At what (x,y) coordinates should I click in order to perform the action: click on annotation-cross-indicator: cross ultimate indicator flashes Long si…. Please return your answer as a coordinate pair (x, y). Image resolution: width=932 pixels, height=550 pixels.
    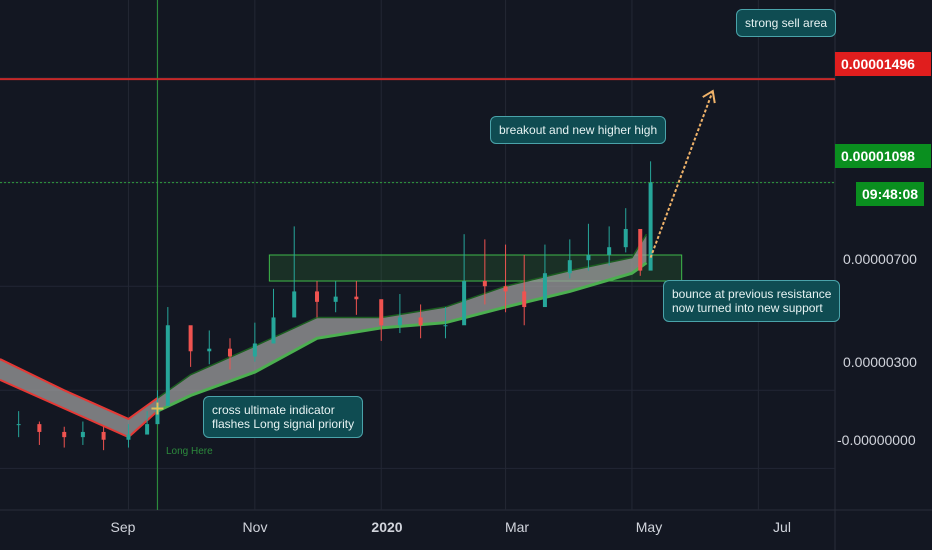
    Looking at the image, I should click on (283, 417).